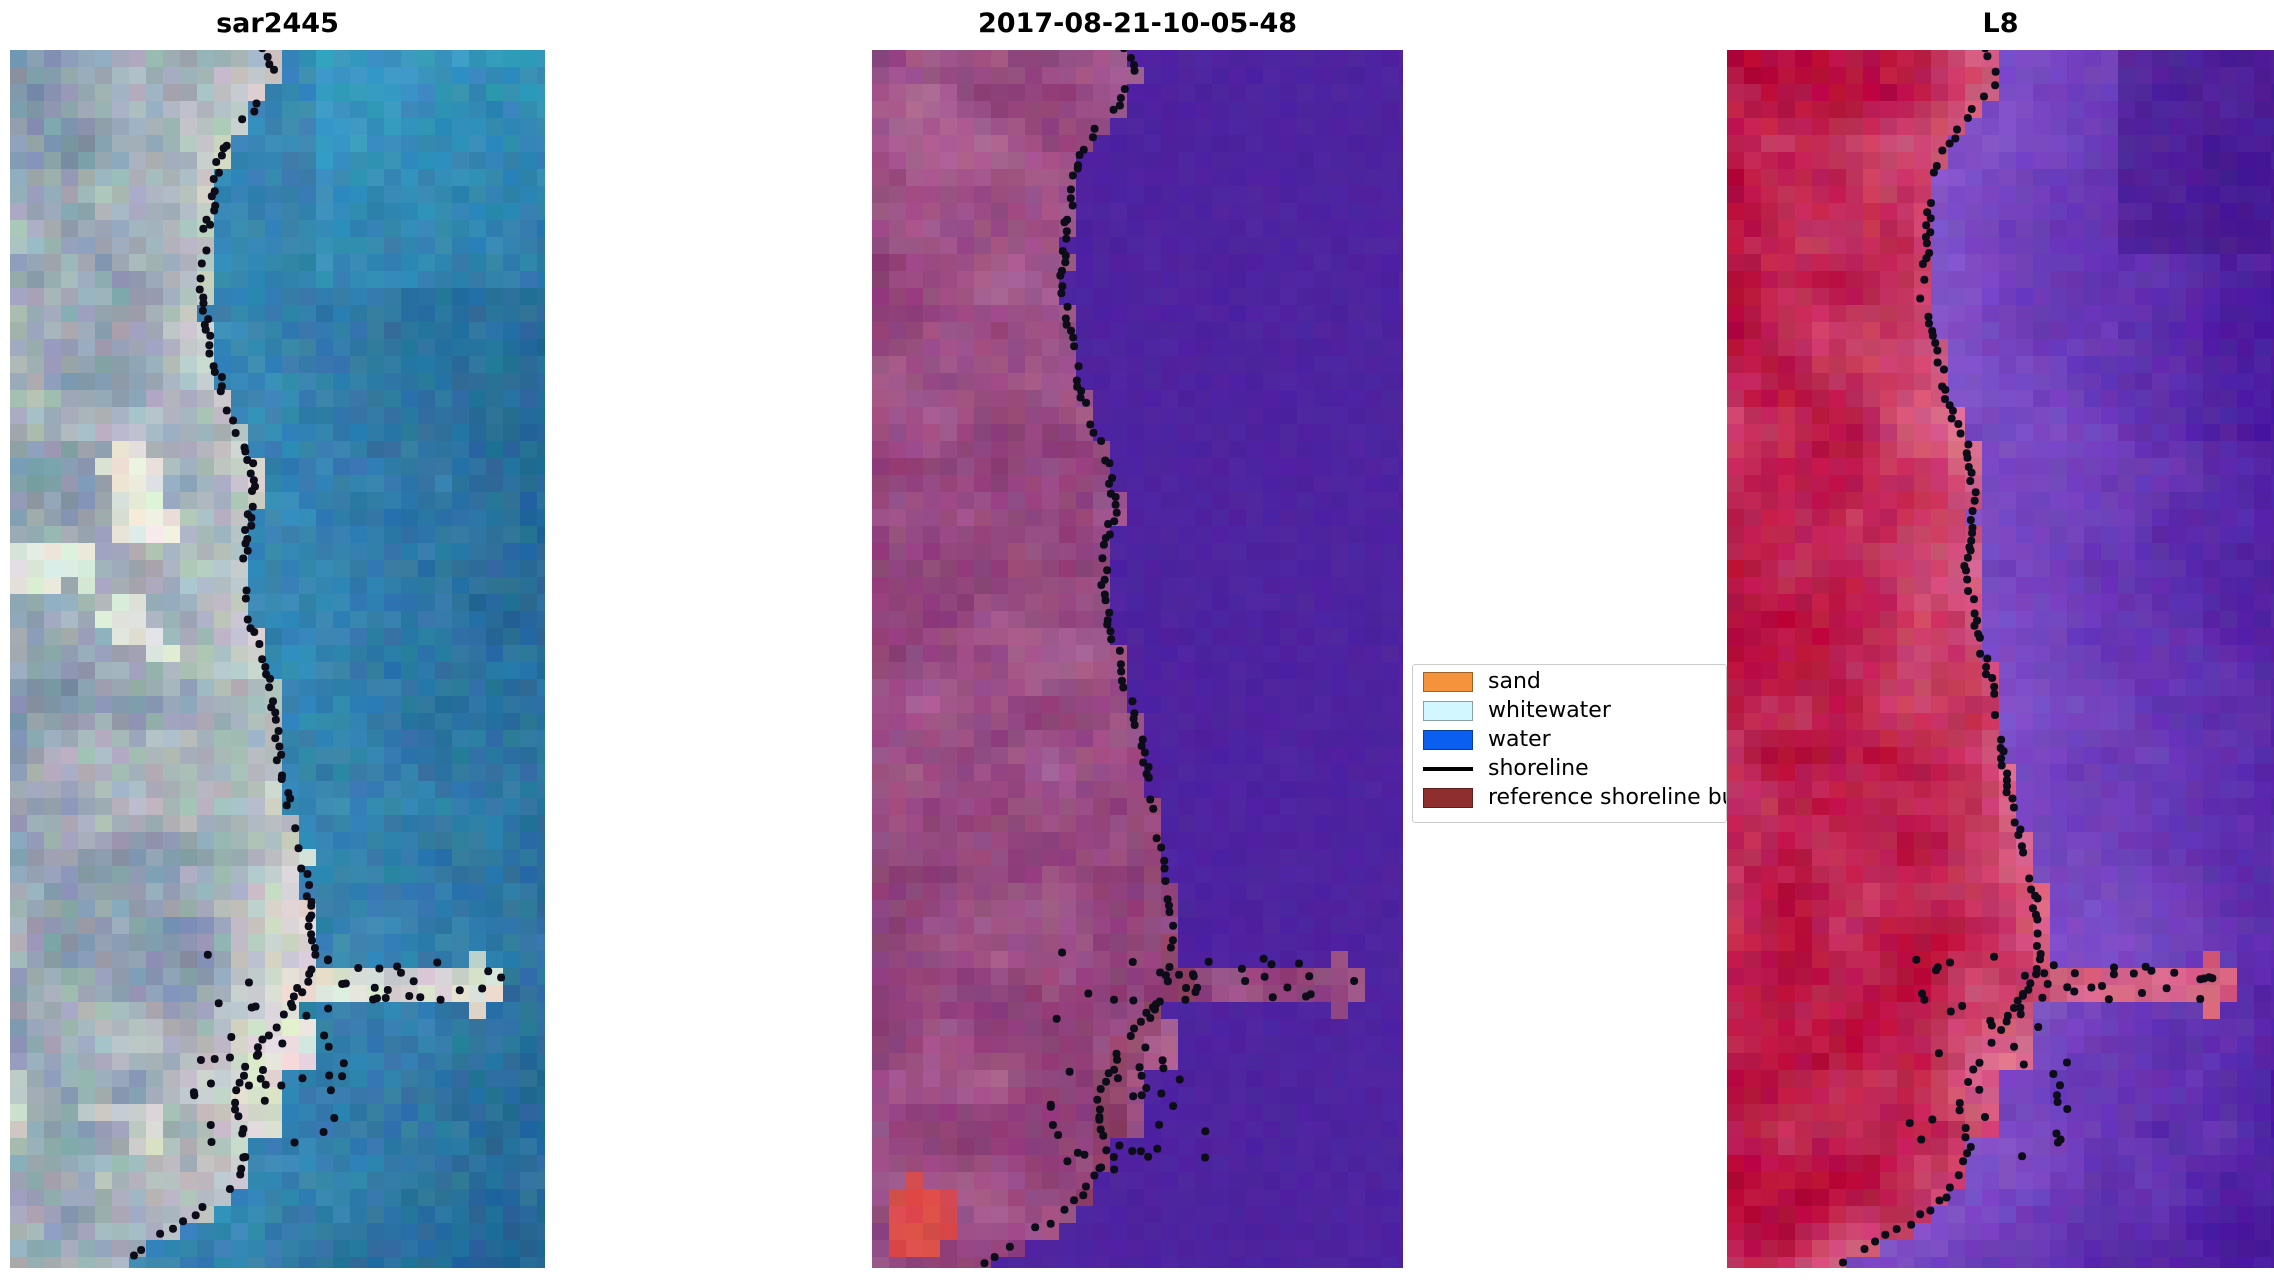 Image resolution: width=2274 pixels, height=1283 pixels. What do you see at coordinates (1448, 681) in the screenshot?
I see `legend-swatch-sand` at bounding box center [1448, 681].